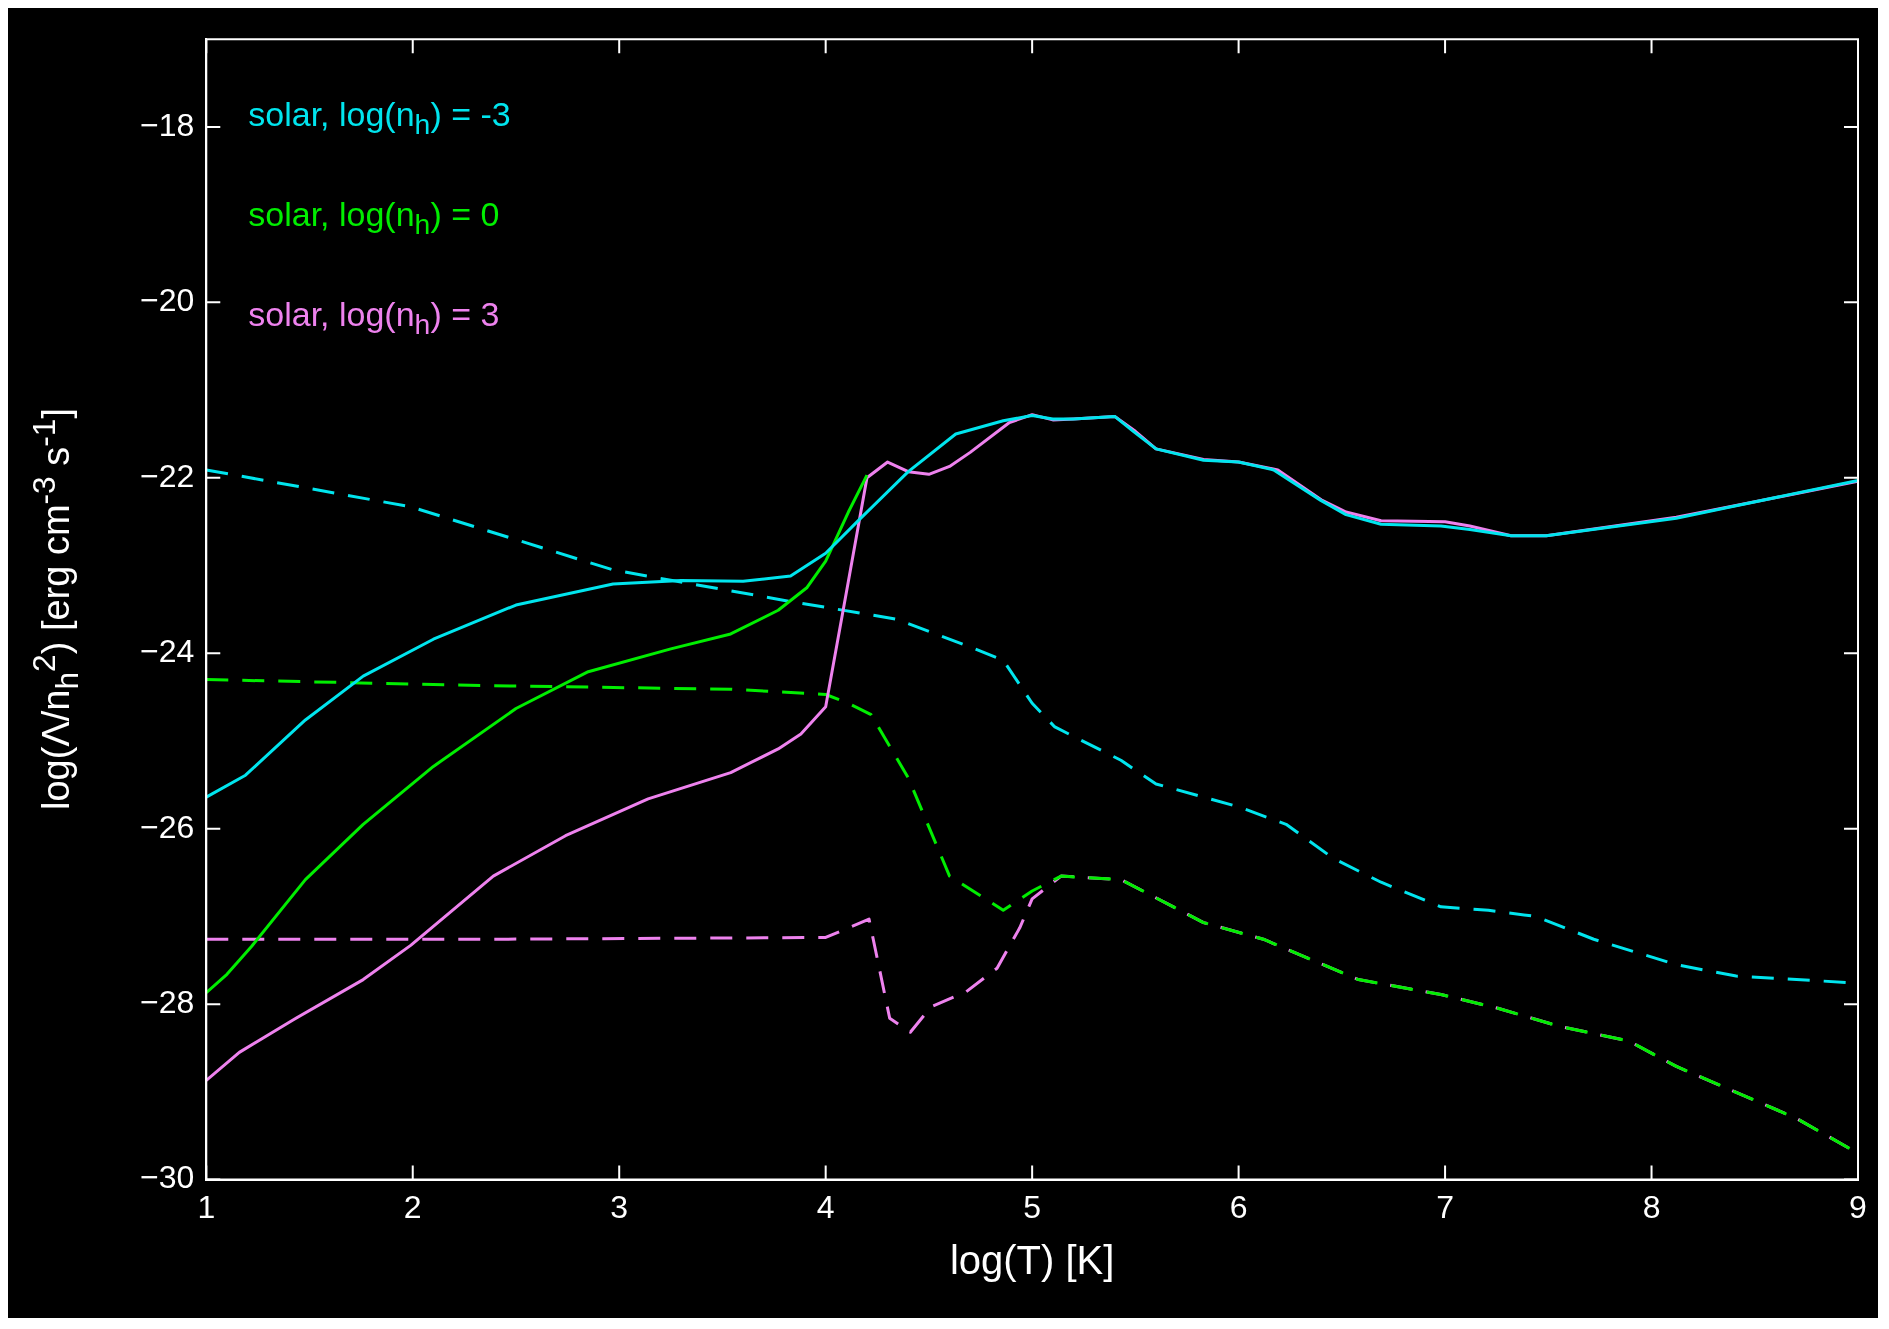 The image size is (1889, 1329). What do you see at coordinates (1858, 1206) in the screenshot?
I see `x-tick-label: 9` at bounding box center [1858, 1206].